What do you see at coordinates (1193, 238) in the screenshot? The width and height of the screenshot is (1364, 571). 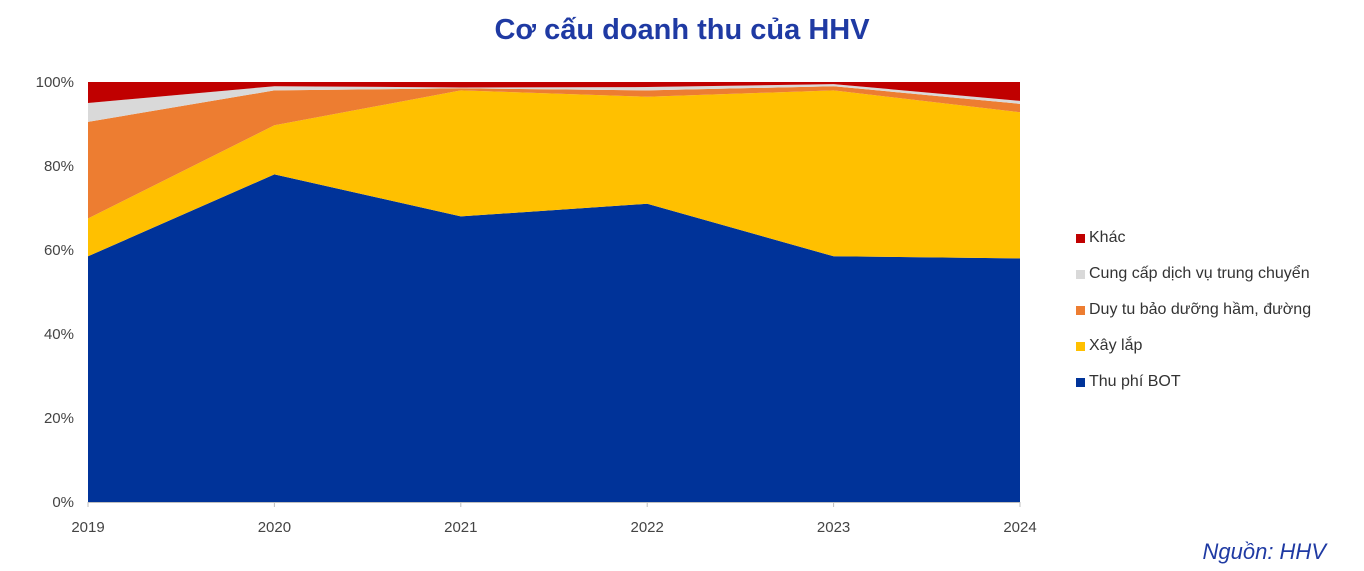 I see `legend-item: Khác` at bounding box center [1193, 238].